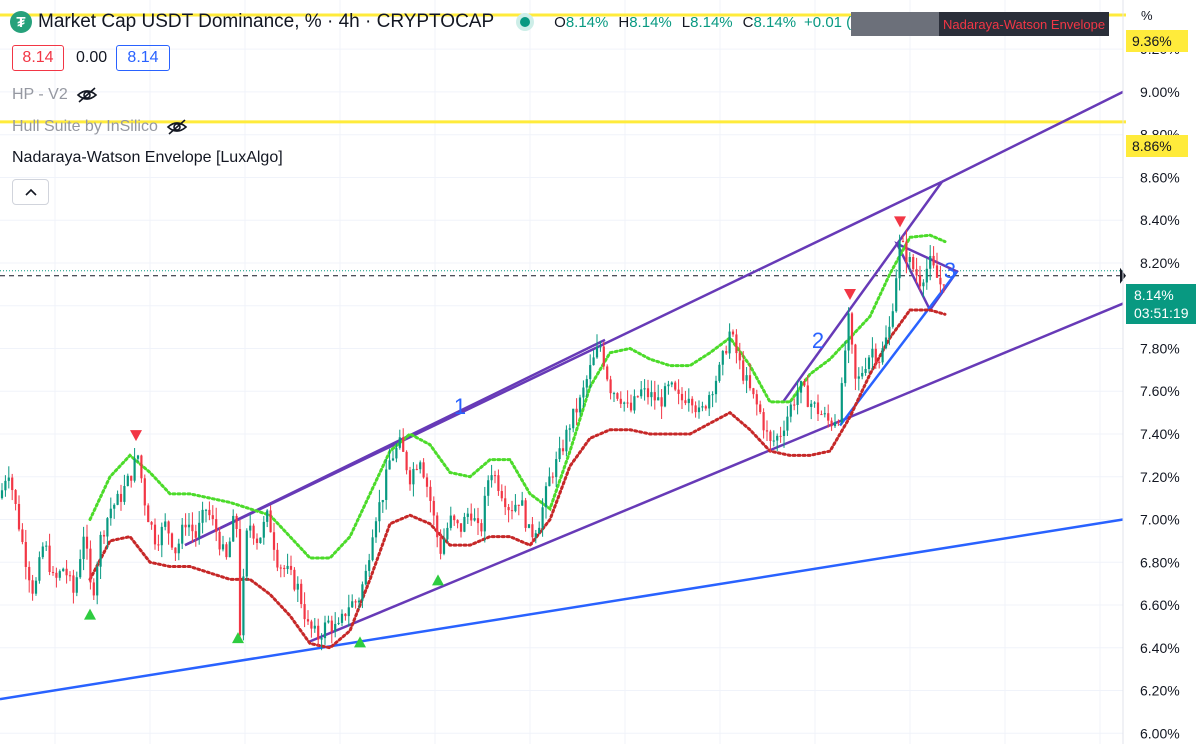 This screenshot has width=1200, height=744. What do you see at coordinates (55, 95) in the screenshot?
I see `indicator-hp-v2: HP - V2` at bounding box center [55, 95].